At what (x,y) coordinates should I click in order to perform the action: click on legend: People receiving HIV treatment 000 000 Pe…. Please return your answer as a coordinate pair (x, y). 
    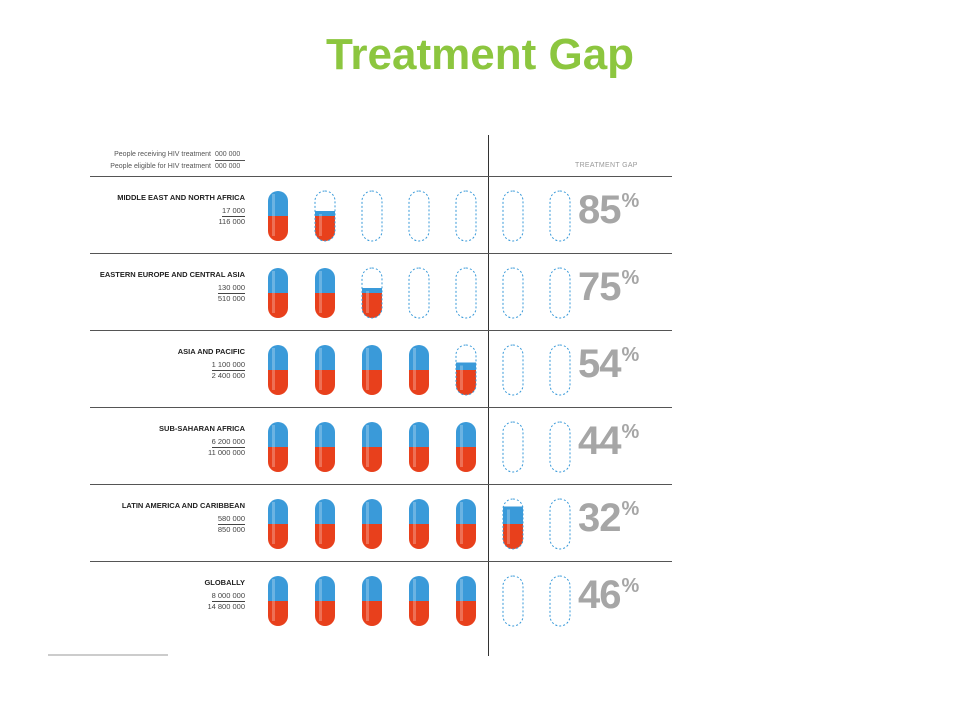
    Looking at the image, I should click on (177, 160).